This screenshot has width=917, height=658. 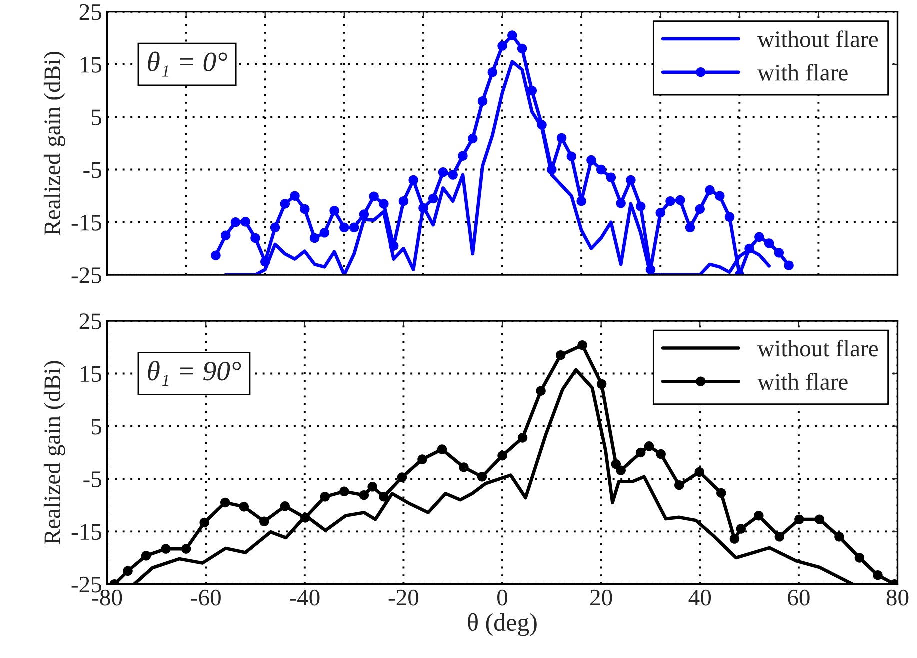 What do you see at coordinates (305, 598) in the screenshot?
I see `x-tick-label: -40` at bounding box center [305, 598].